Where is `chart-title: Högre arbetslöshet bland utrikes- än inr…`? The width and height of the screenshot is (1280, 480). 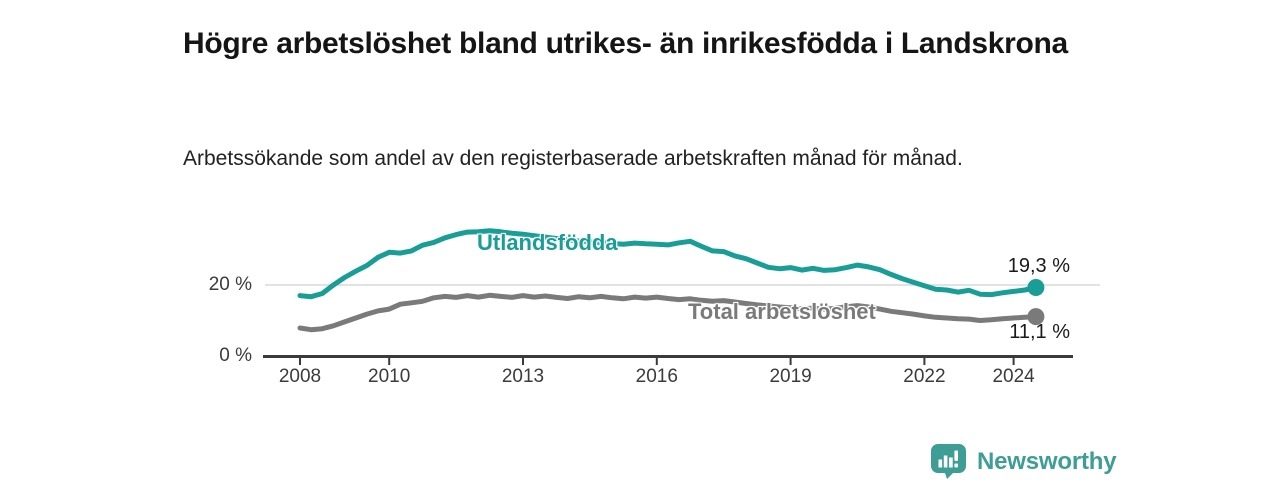
chart-title: Högre arbetslöshet bland utrikes- än inr… is located at coordinates (625, 44).